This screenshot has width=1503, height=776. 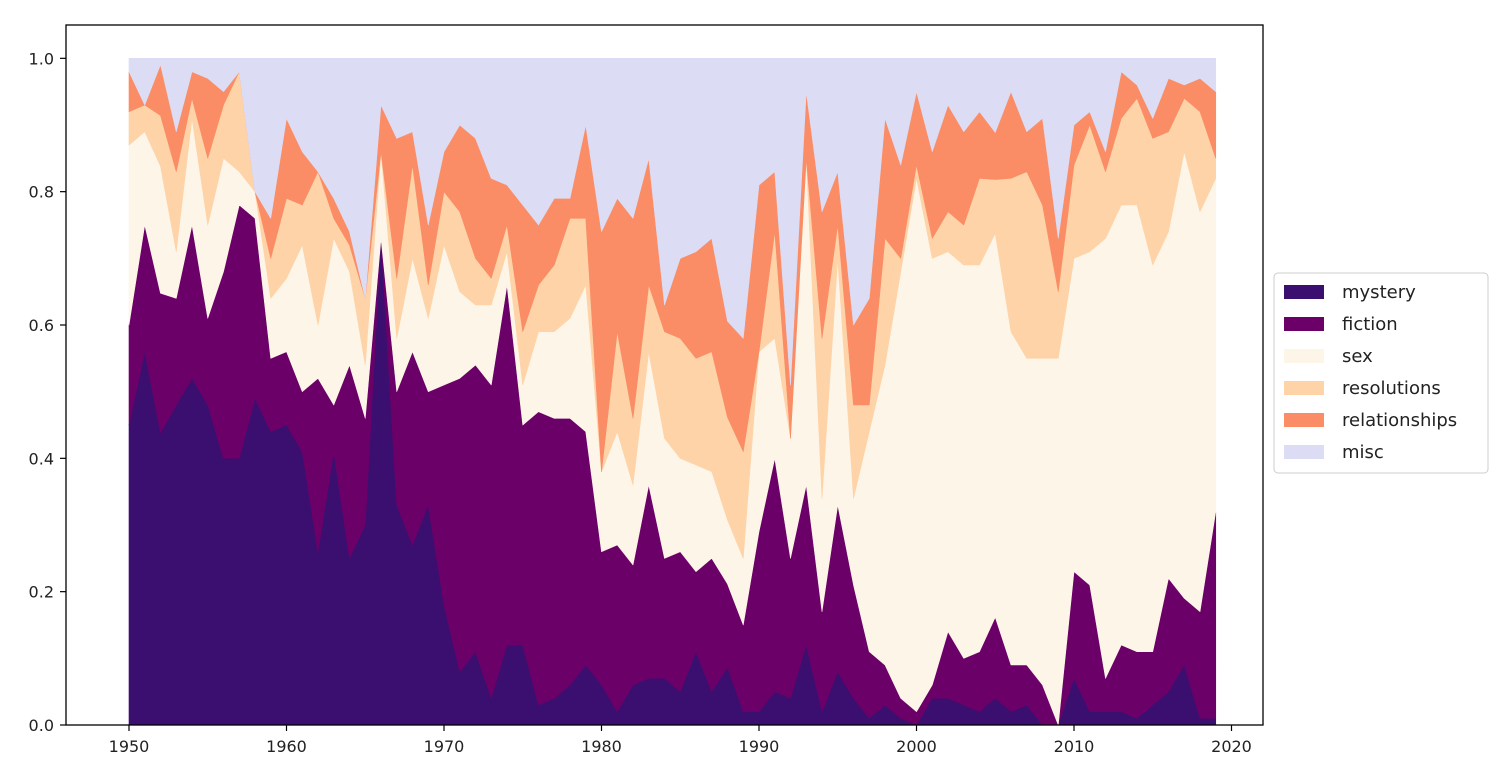 What do you see at coordinates (444, 746) in the screenshot?
I see `x-tick-label: 1970` at bounding box center [444, 746].